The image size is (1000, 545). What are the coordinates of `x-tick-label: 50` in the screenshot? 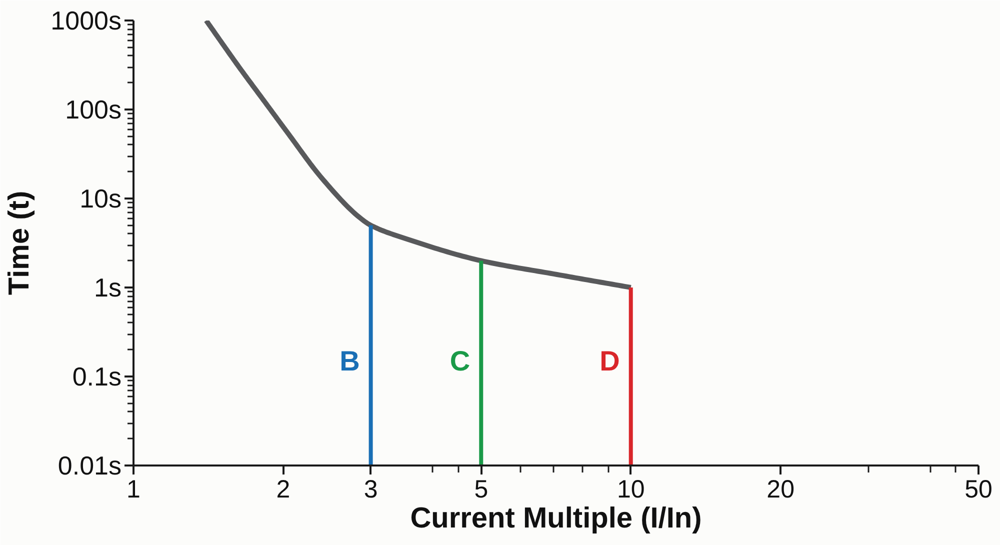 It's located at (978, 490).